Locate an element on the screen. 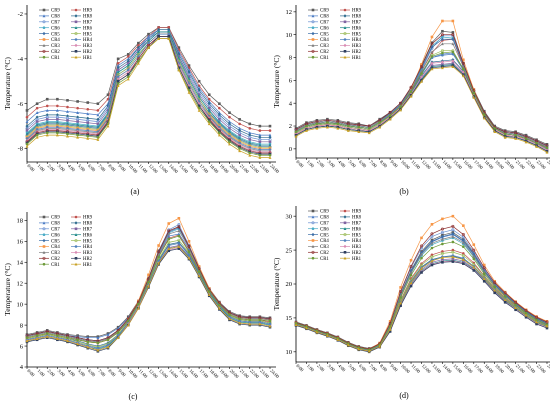  data-point-CR5 is located at coordinates (432, 241).